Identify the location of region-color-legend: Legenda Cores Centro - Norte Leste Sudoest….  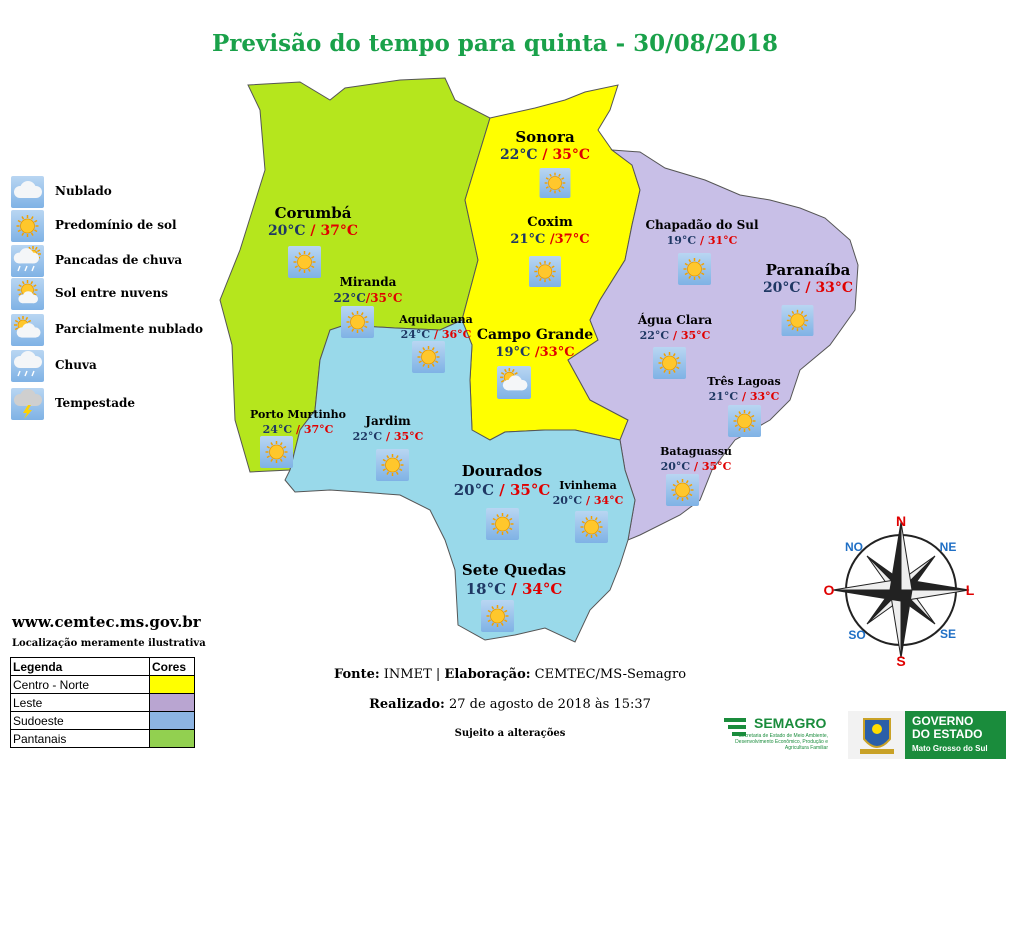
(102, 702).